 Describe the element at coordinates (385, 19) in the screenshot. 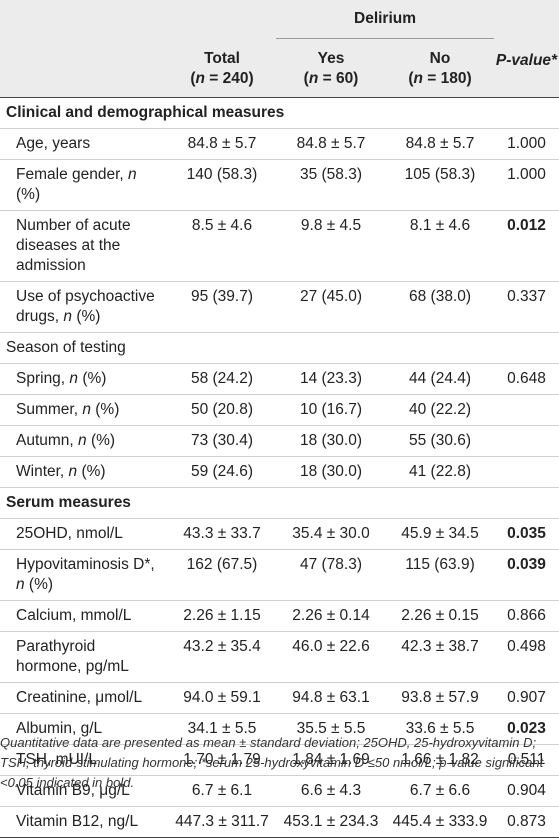

I see `delirium-group-header: Delirium` at that location.